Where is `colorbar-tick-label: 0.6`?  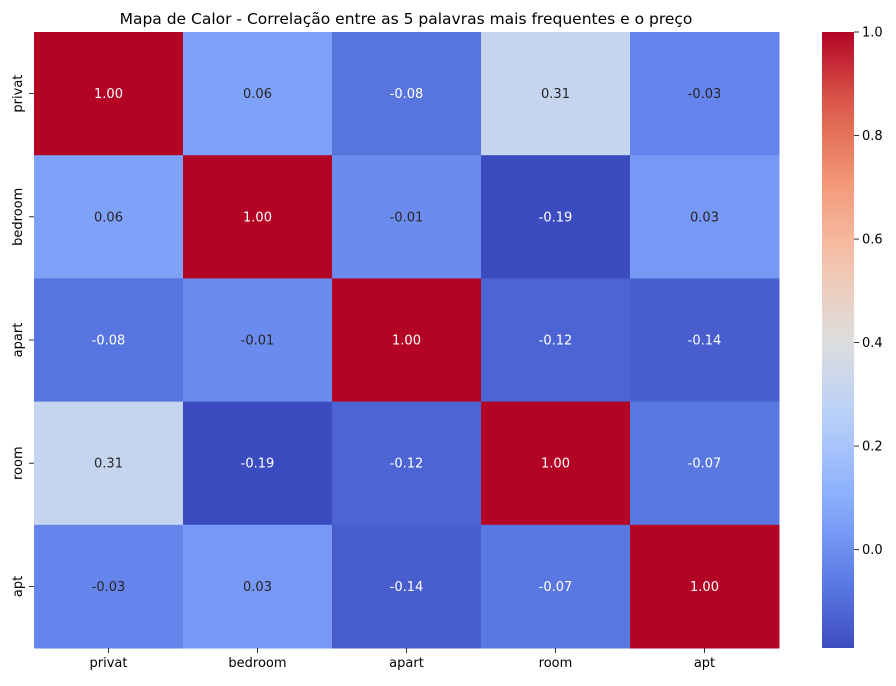 colorbar-tick-label: 0.6 is located at coordinates (872, 240).